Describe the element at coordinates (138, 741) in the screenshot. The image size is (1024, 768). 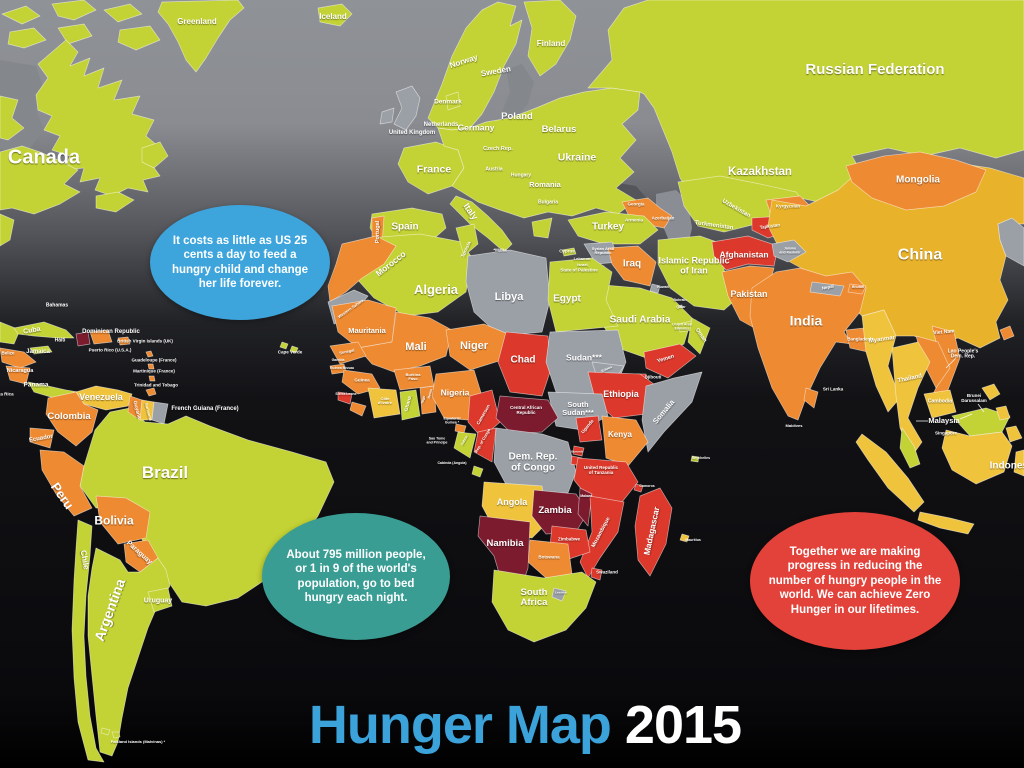
I see `country-label: Falkland Islands (Malvinas) *` at that location.